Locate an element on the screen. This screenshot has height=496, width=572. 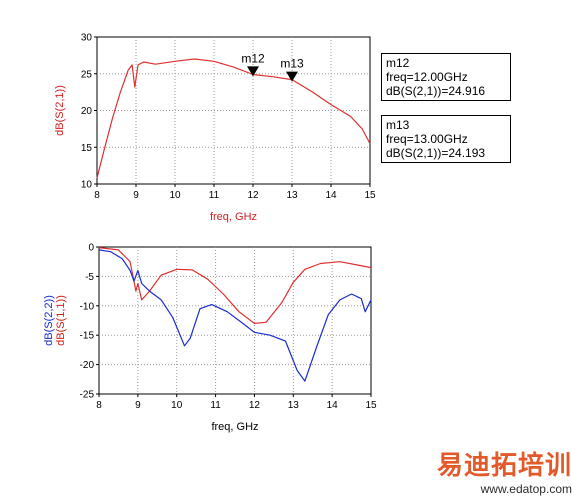
marker-readout-m12: m12 freq=12.00GHz dB(S(2,1))=24.916 is located at coordinates (446, 77).